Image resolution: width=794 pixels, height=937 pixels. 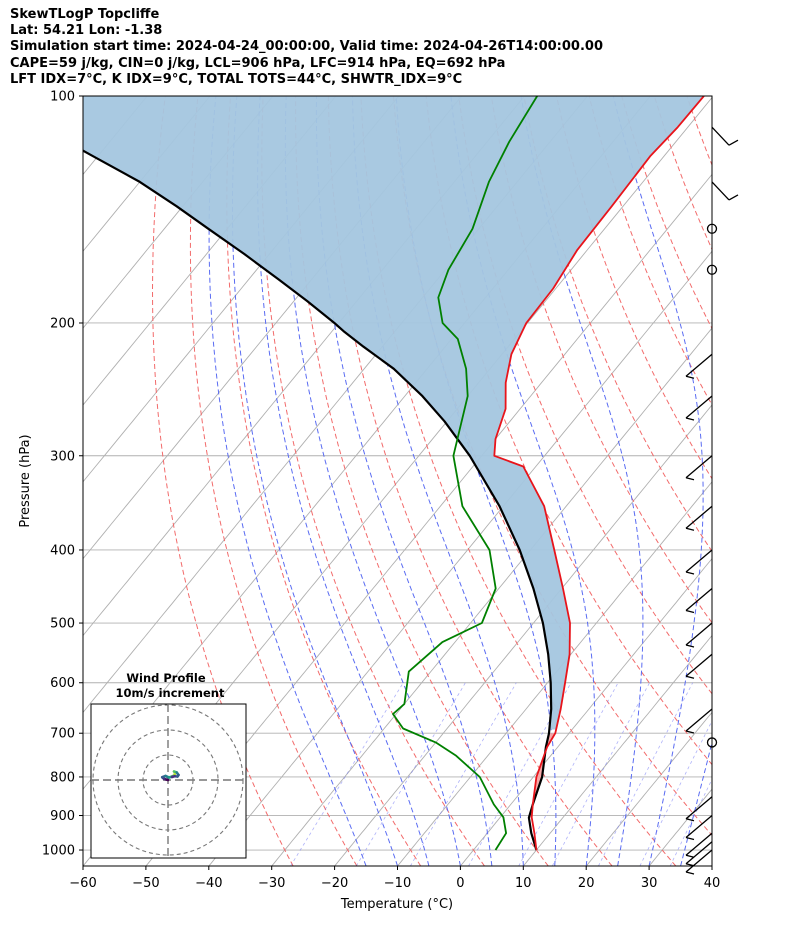 What do you see at coordinates (166, 678) in the screenshot?
I see `hodograph-title: Wind Profile` at bounding box center [166, 678].